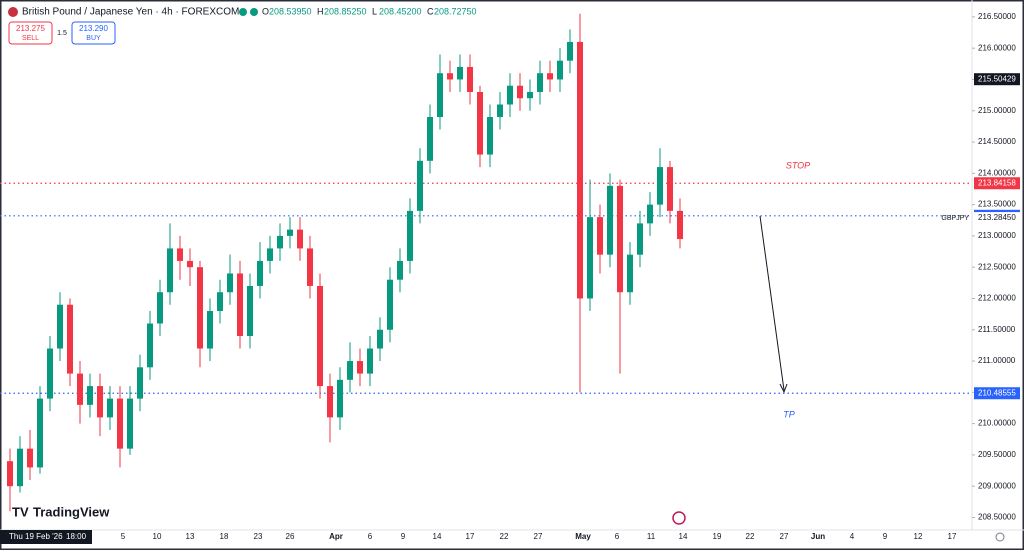 The width and height of the screenshot is (1024, 550). I want to click on settings-icon, so click(1000, 537).